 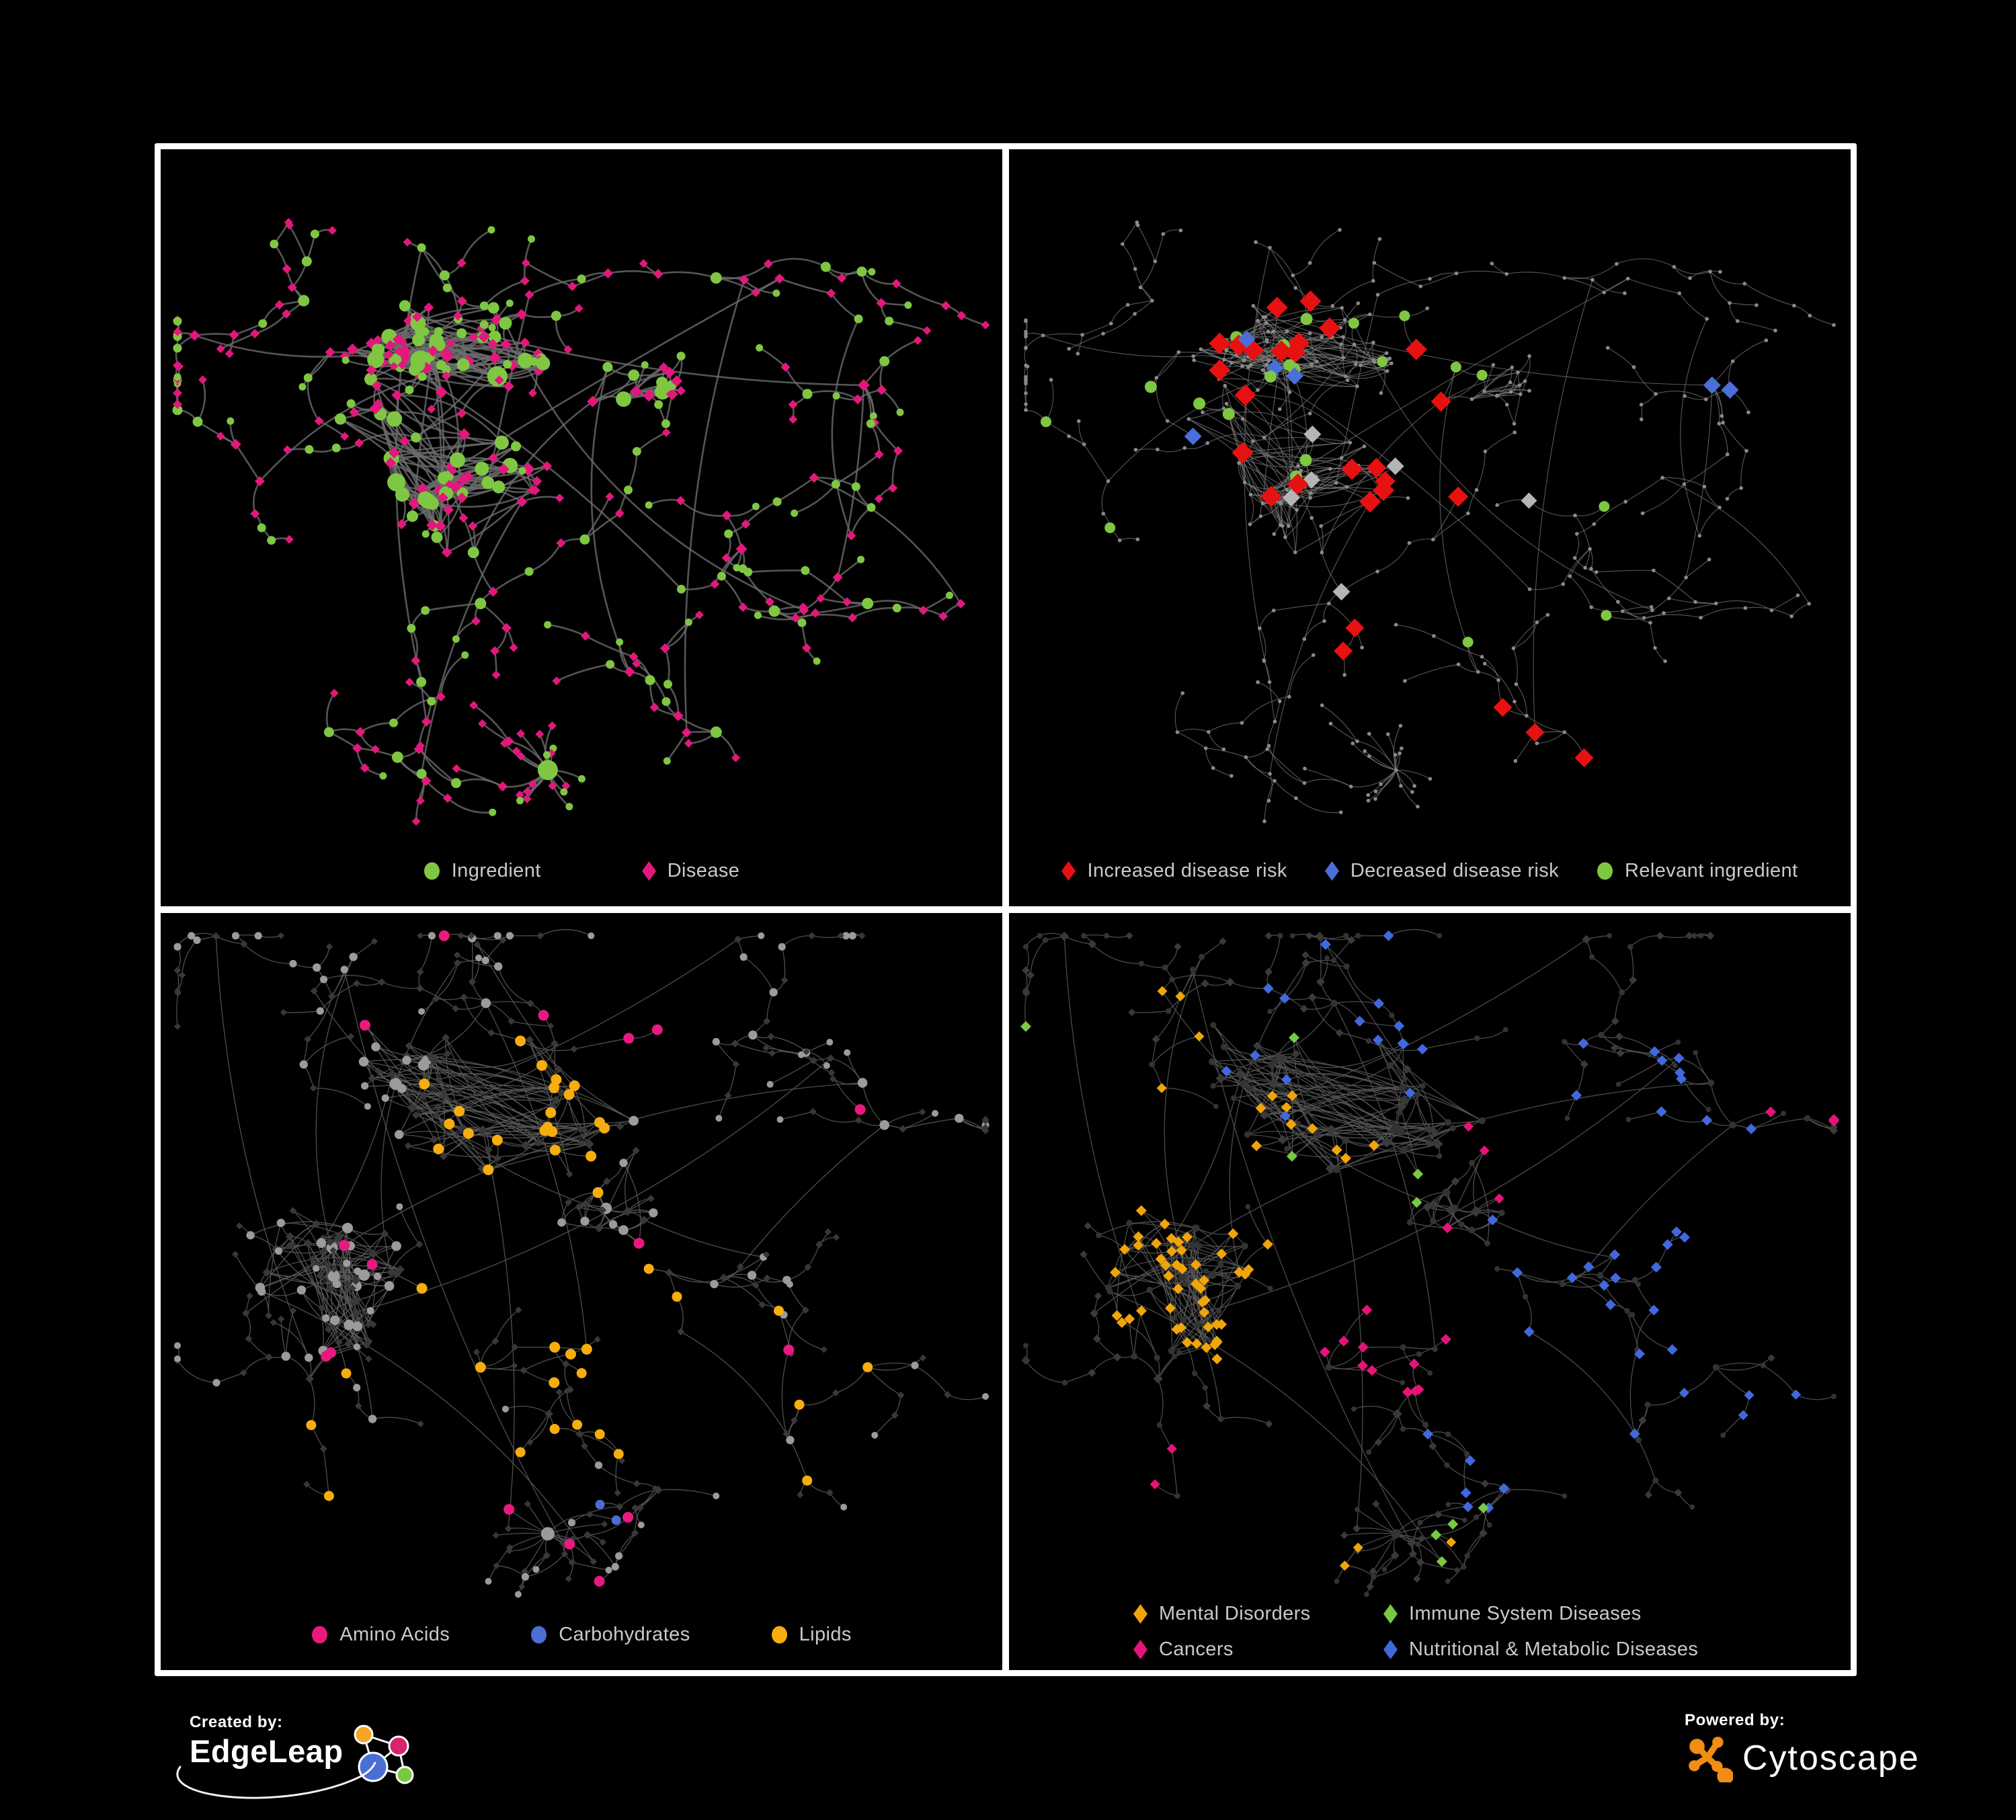 I want to click on network-graph-disease-classes, so click(x=1429, y=1262).